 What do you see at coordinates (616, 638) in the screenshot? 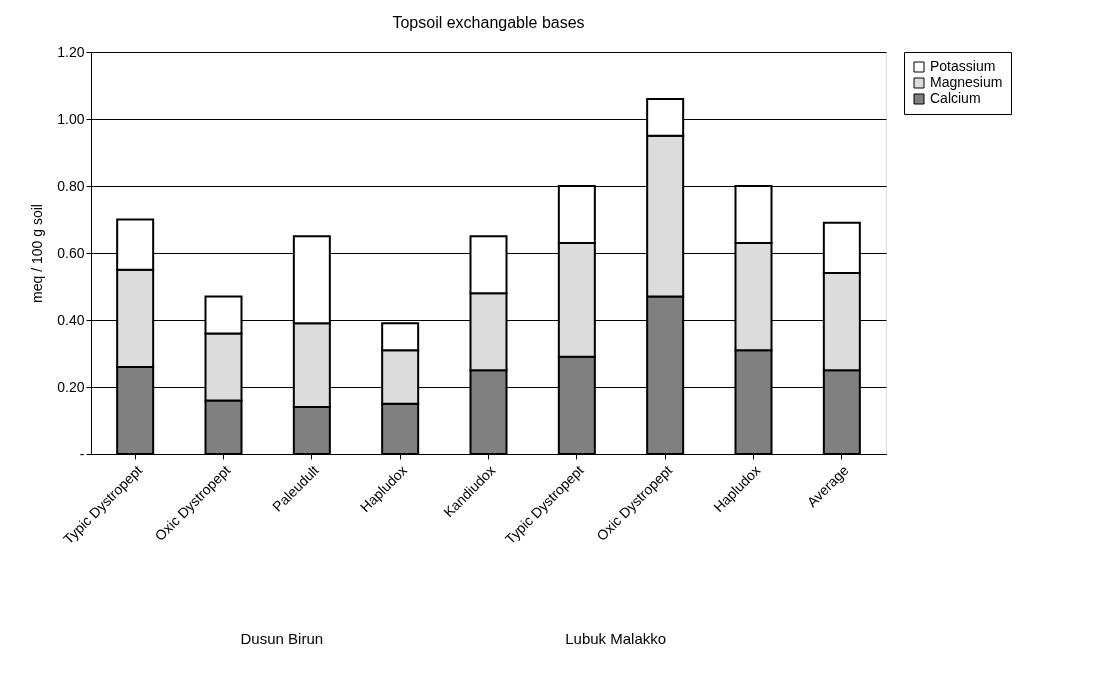
I see `text: Lubuk Malakko` at bounding box center [616, 638].